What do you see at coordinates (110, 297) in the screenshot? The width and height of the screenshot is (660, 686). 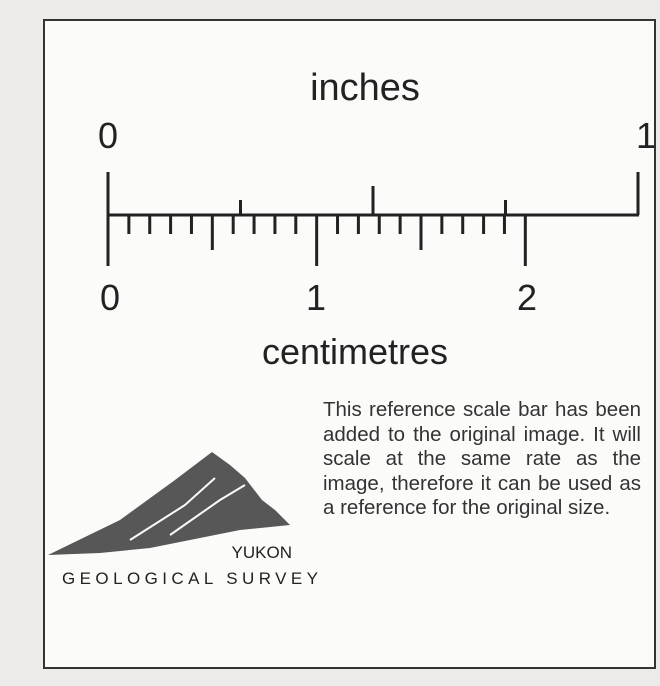 I see `bottom-label: 0` at bounding box center [110, 297].